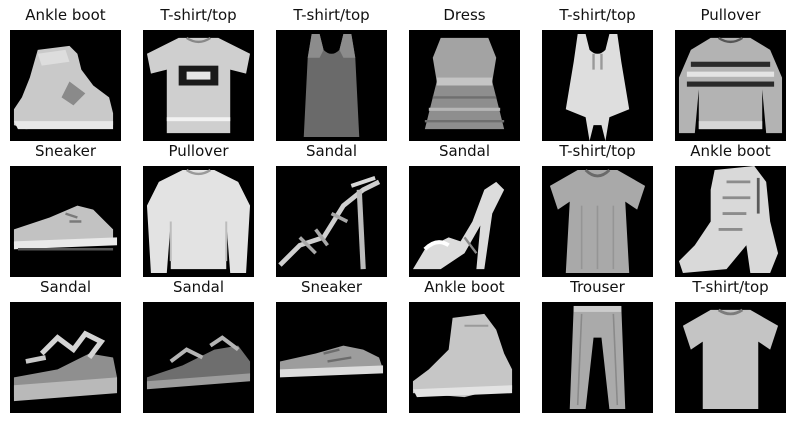 The image size is (795, 422). Describe the element at coordinates (65, 85) in the screenshot. I see `ankle-boot-icon` at that location.